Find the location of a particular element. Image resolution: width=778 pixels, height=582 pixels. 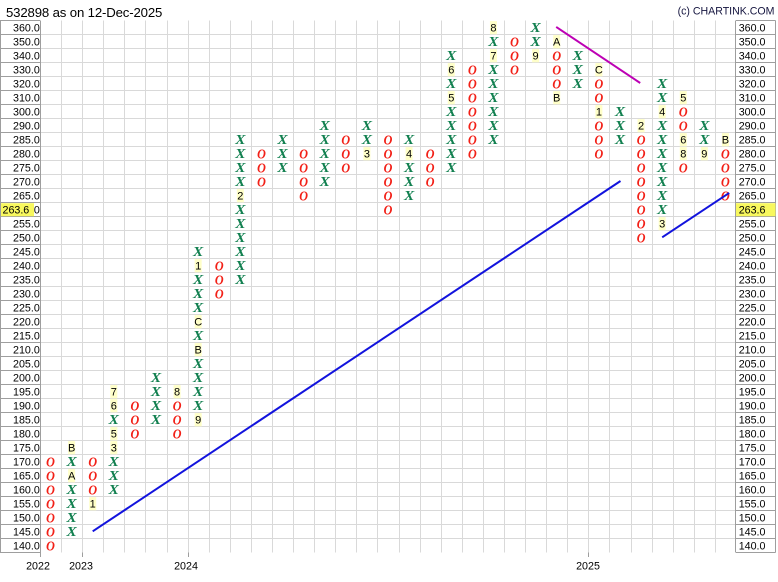

svg-text: 263.6 is located at coordinates (16, 211).